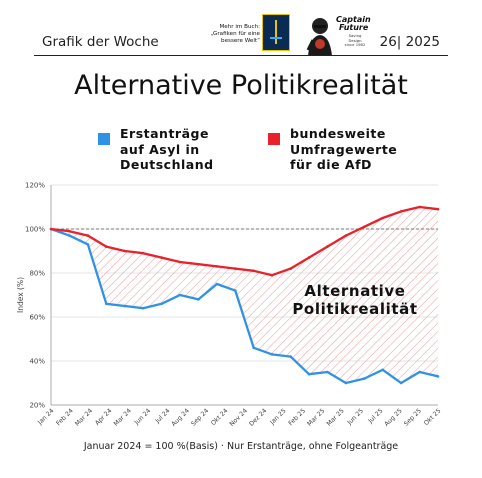 This screenshot has height=478, width=482. Describe the element at coordinates (277, 416) in the screenshot. I see `x-tick-label: Jan 25` at that location.